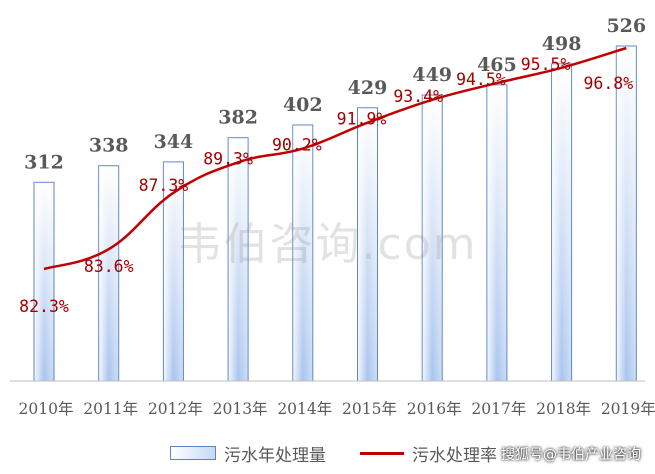  I want to click on line-value-label: 94.5%, so click(481, 79).